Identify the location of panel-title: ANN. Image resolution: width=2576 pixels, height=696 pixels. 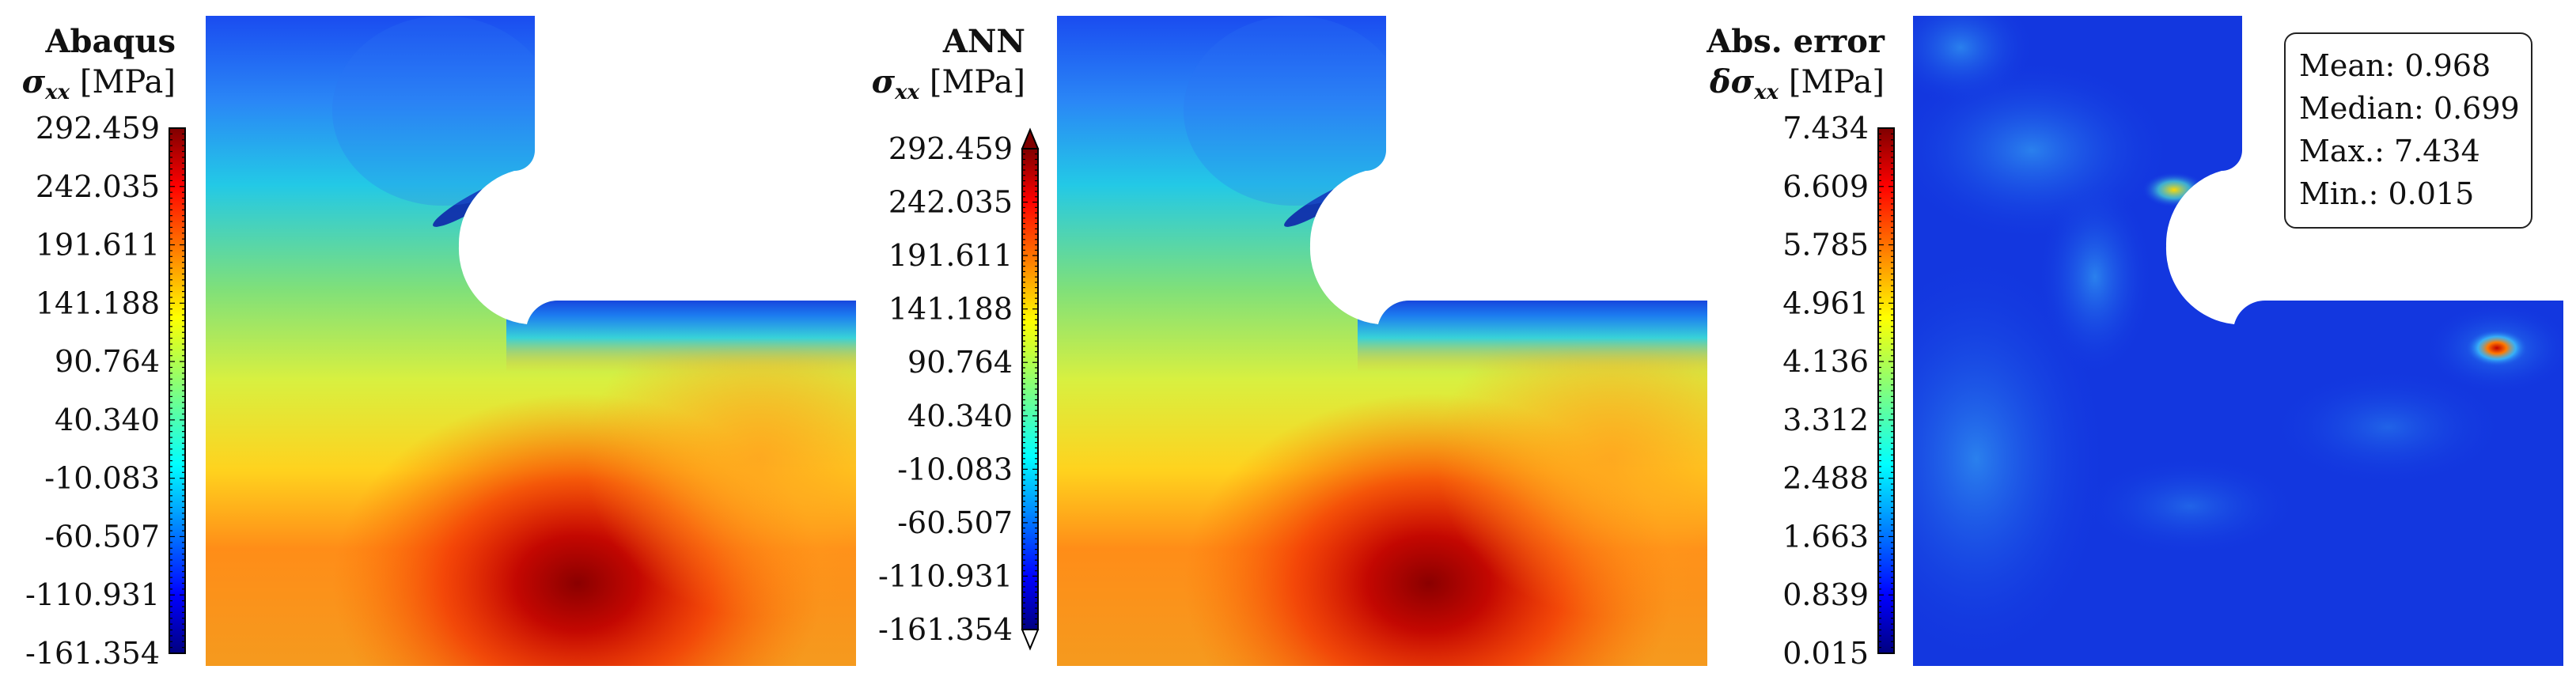
(983, 41).